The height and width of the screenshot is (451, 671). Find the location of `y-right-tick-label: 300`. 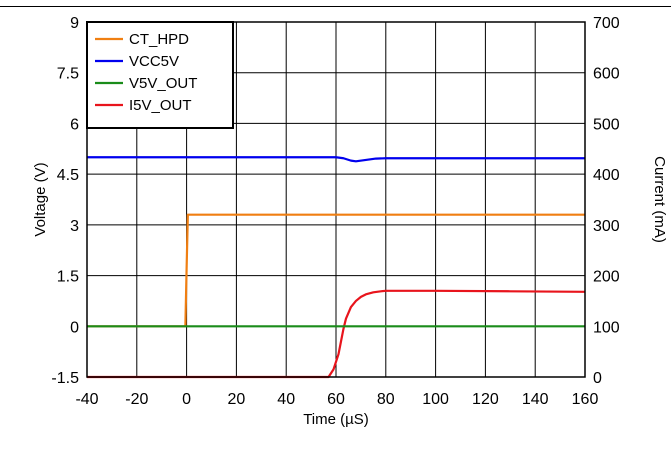

y-right-tick-label: 300 is located at coordinates (606, 226).